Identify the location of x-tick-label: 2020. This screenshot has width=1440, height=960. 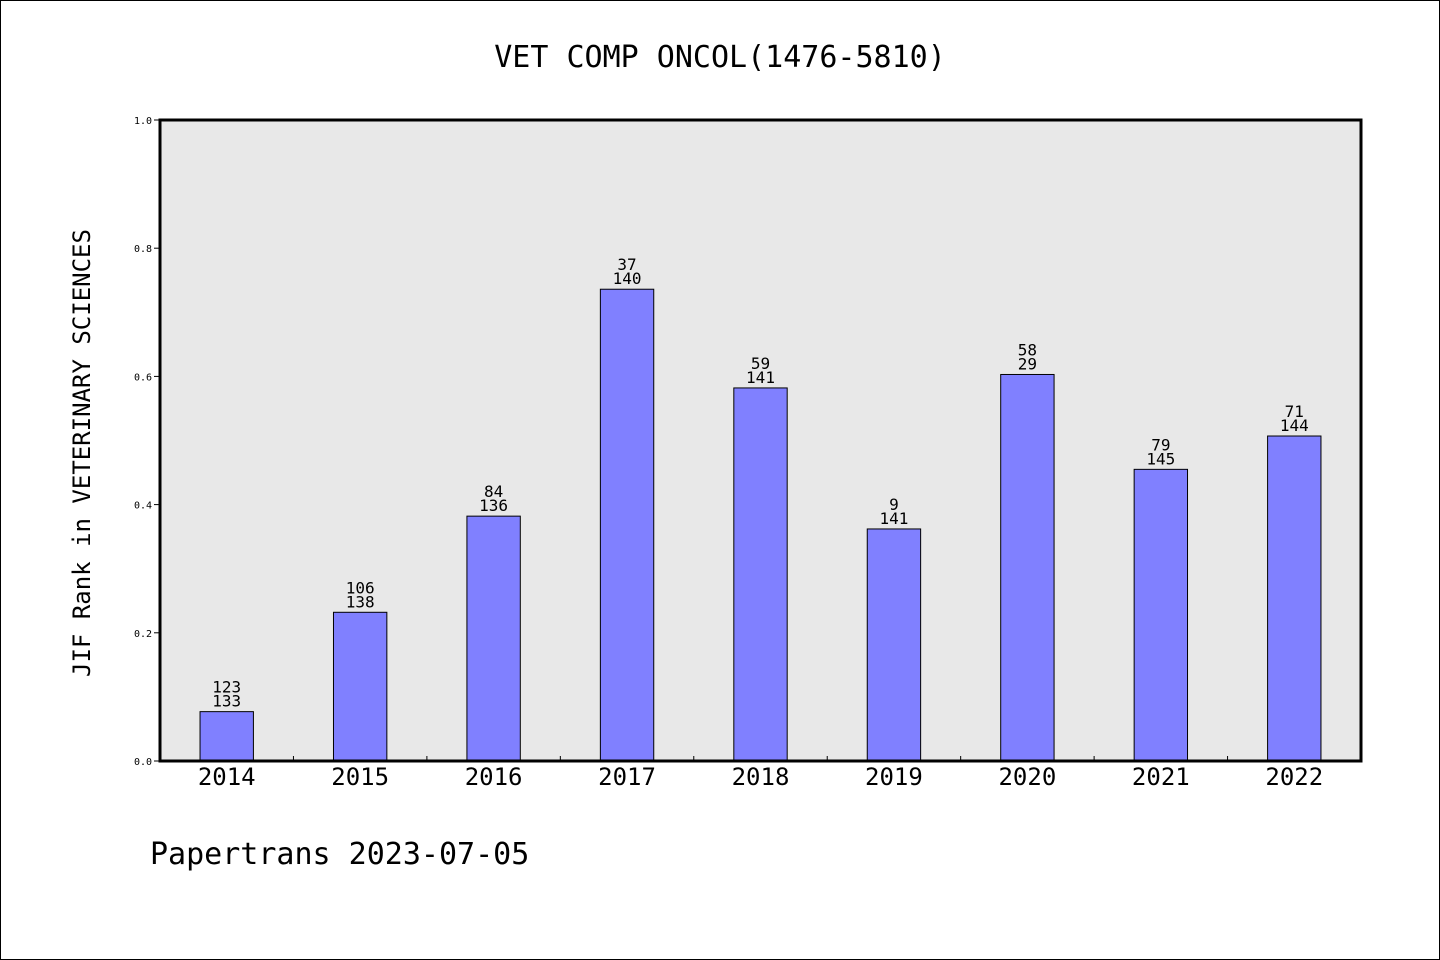
(1027, 777).